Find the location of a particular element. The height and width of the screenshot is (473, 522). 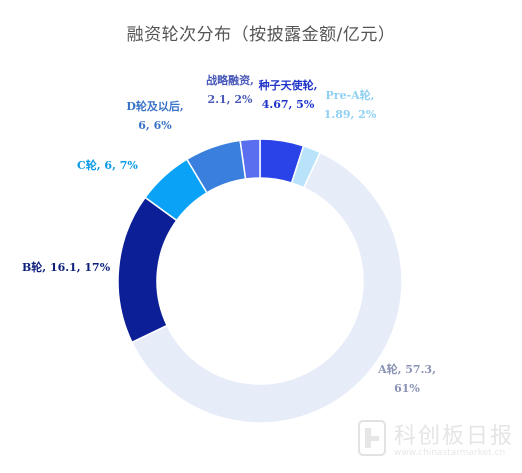

slice-label-3-line-0: B轮, 16.1, 17% is located at coordinates (66, 267).